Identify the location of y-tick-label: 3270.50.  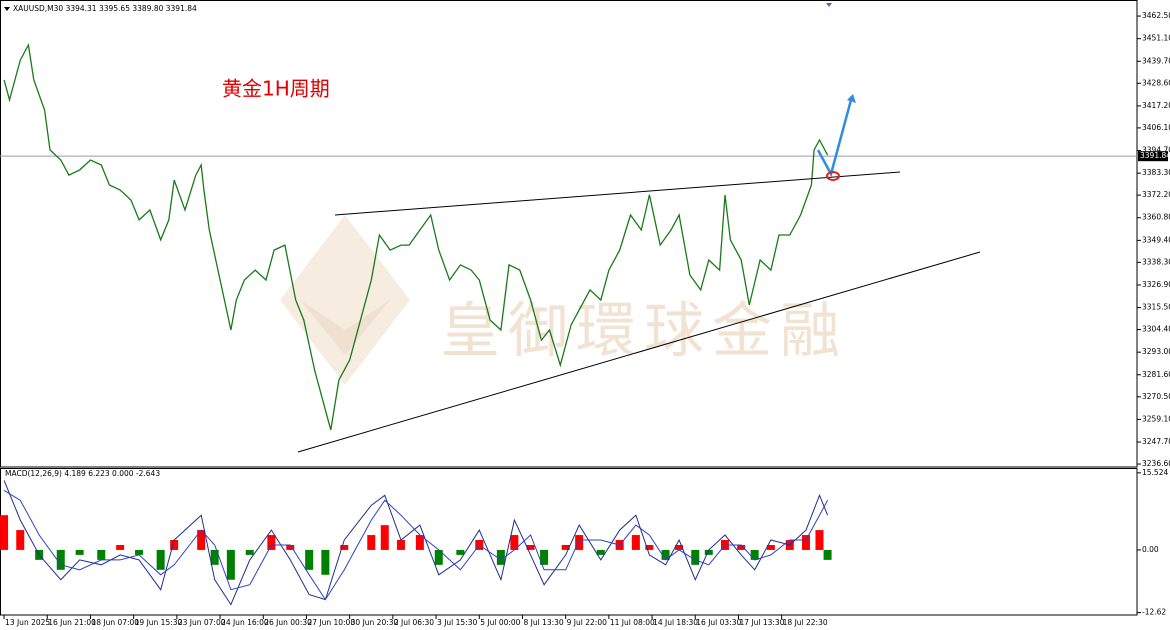
(1156, 396).